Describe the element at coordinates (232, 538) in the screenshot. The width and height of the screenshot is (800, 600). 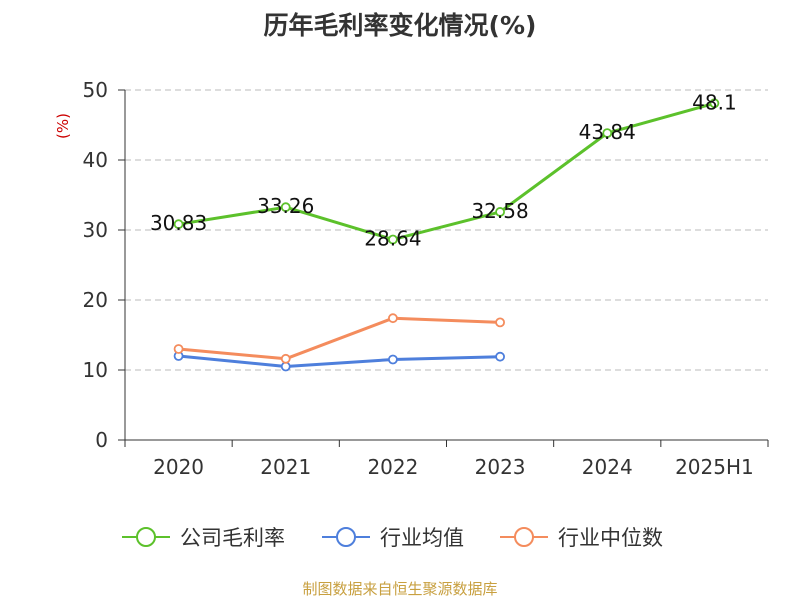
I see `legend-label: 公司毛利率` at that location.